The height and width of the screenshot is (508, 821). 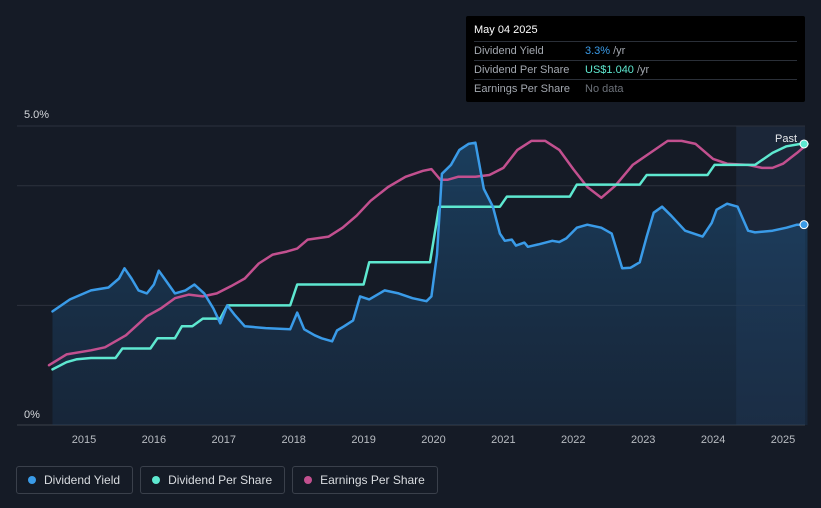 I want to click on tooltip-row-dividend-per-share: Dividend Per Share US$1.040 /yr, so click(x=635, y=69).